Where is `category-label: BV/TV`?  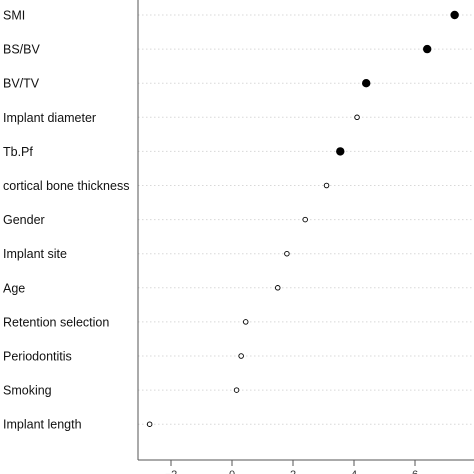
category-label: BV/TV is located at coordinates (21, 84).